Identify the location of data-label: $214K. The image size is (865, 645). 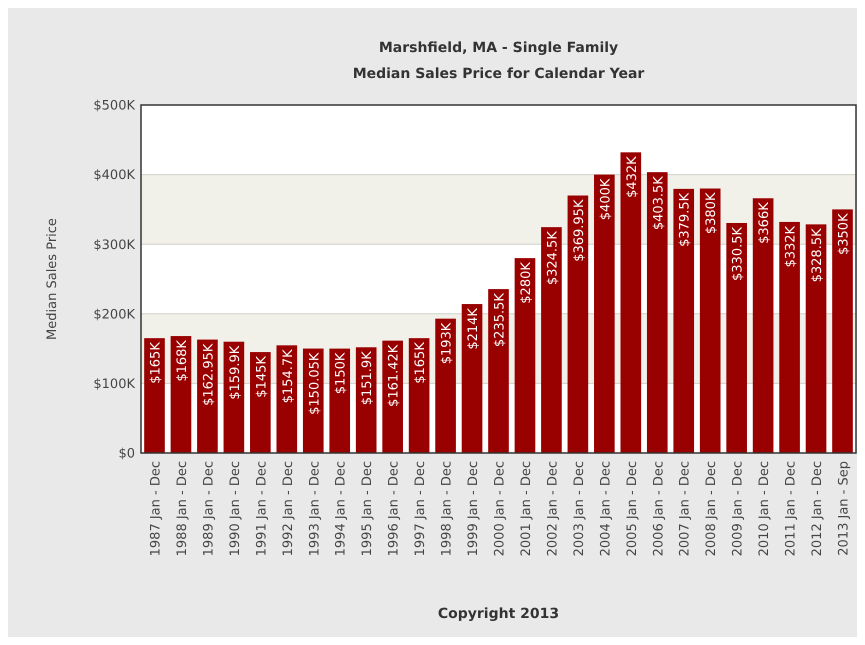
(474, 329).